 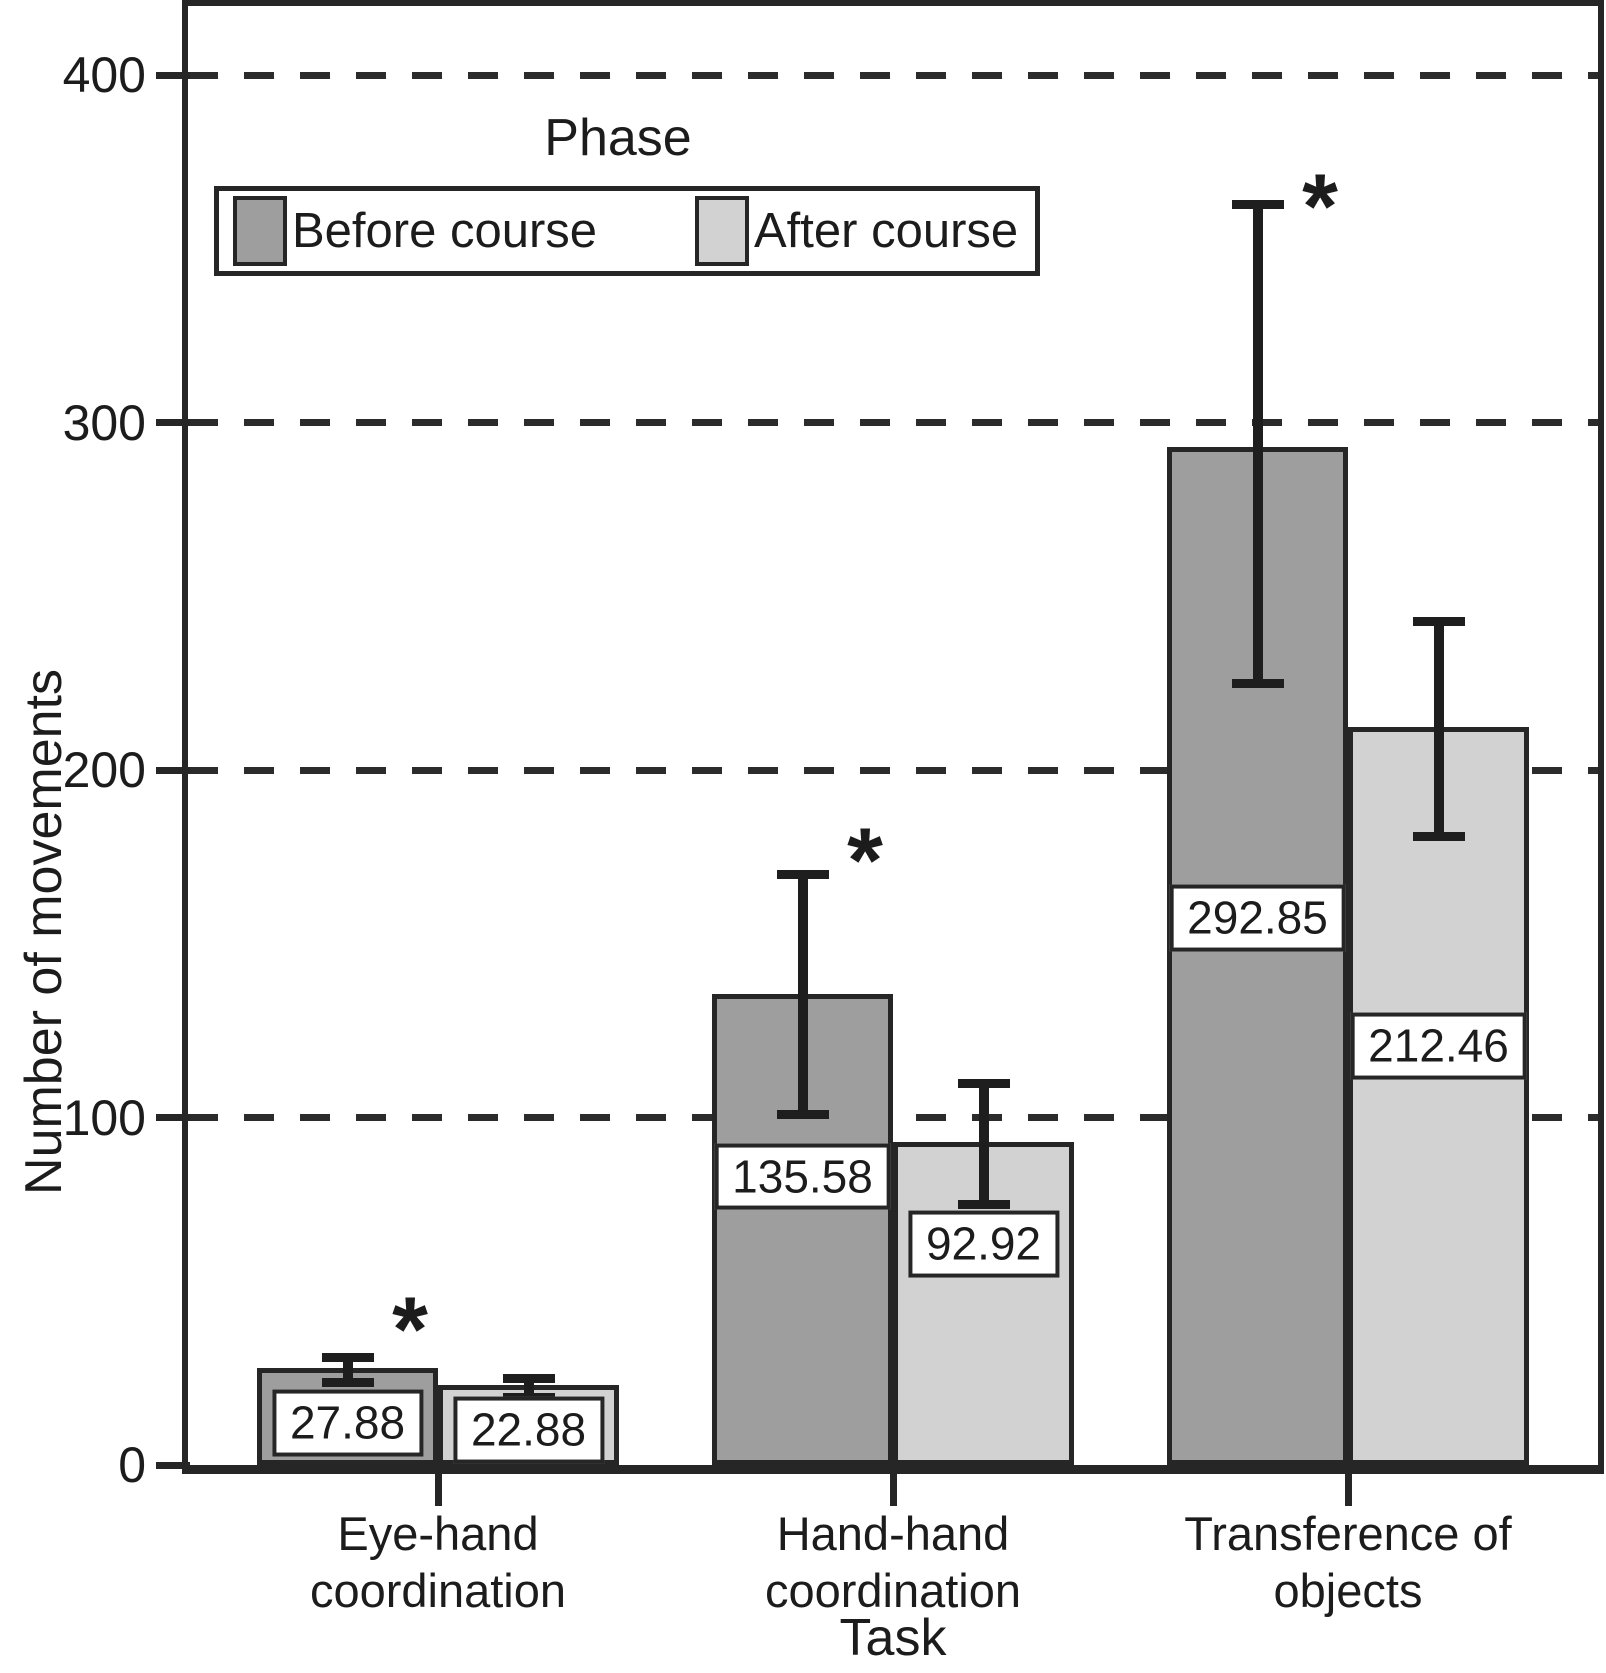 What do you see at coordinates (347, 1369) in the screenshot?
I see `error-bar-before-group0` at bounding box center [347, 1369].